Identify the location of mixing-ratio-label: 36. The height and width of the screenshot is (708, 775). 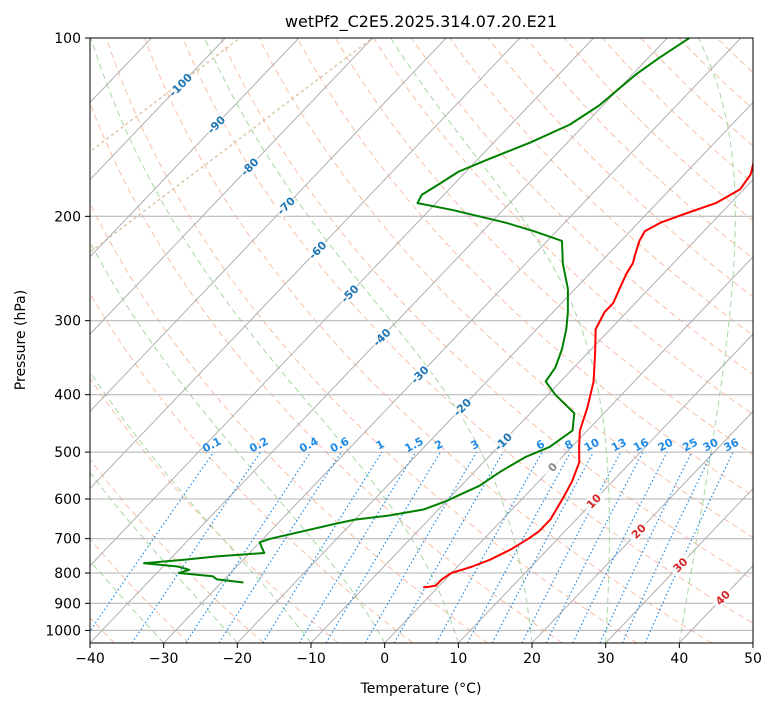
(732, 445).